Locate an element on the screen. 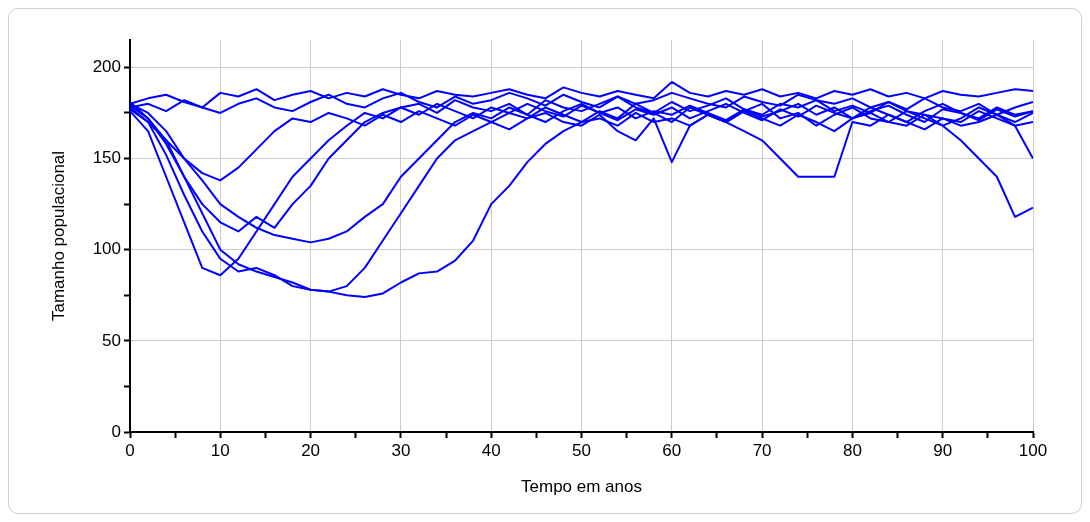  x-tick-label: 10 is located at coordinates (220, 450).